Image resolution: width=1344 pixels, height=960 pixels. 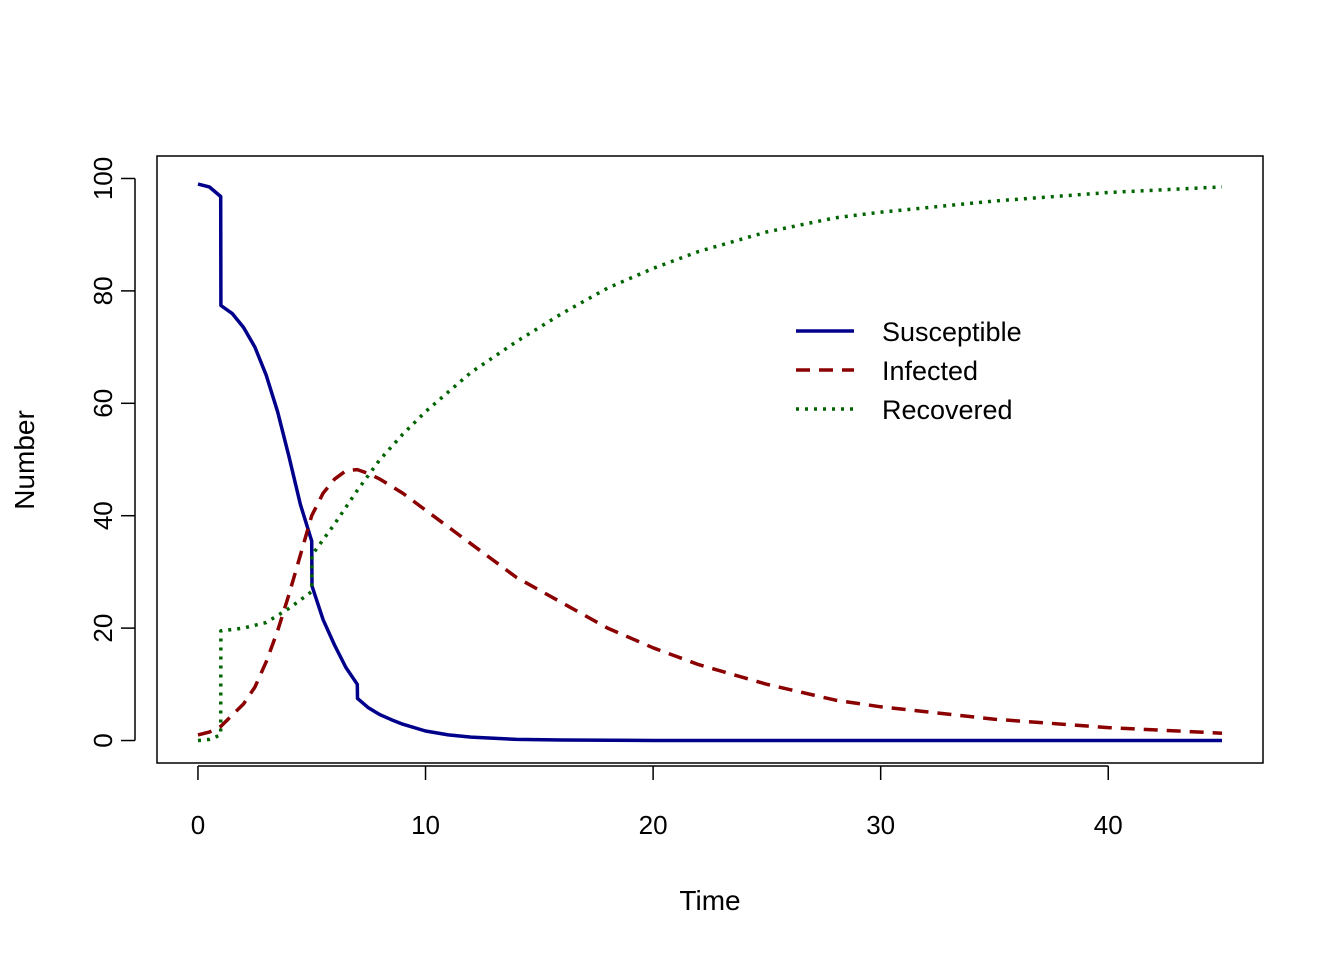 I want to click on y-tick-label: 100, so click(x=103, y=178).